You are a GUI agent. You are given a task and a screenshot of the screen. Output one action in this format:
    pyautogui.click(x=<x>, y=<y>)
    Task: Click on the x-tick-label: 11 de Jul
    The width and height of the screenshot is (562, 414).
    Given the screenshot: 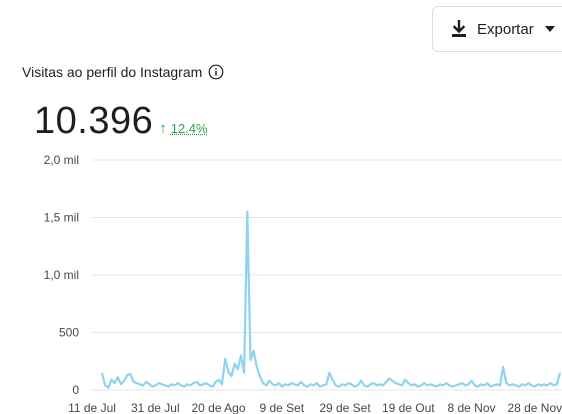 What is the action you would take?
    pyautogui.click(x=92, y=407)
    